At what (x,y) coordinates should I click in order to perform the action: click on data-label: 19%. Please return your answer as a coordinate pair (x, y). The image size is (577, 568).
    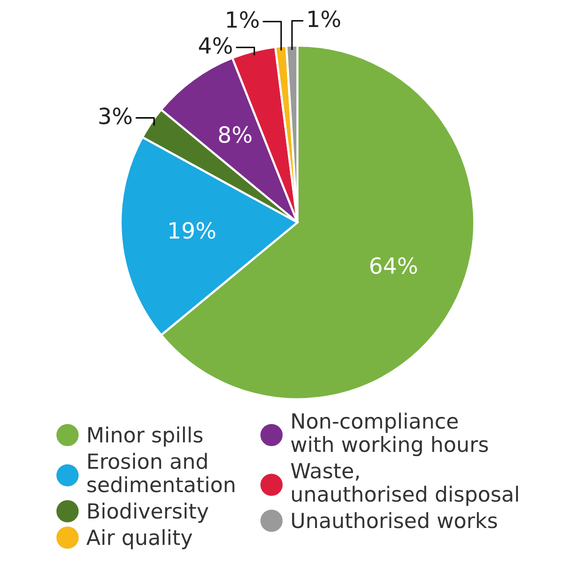
    Looking at the image, I should click on (193, 230).